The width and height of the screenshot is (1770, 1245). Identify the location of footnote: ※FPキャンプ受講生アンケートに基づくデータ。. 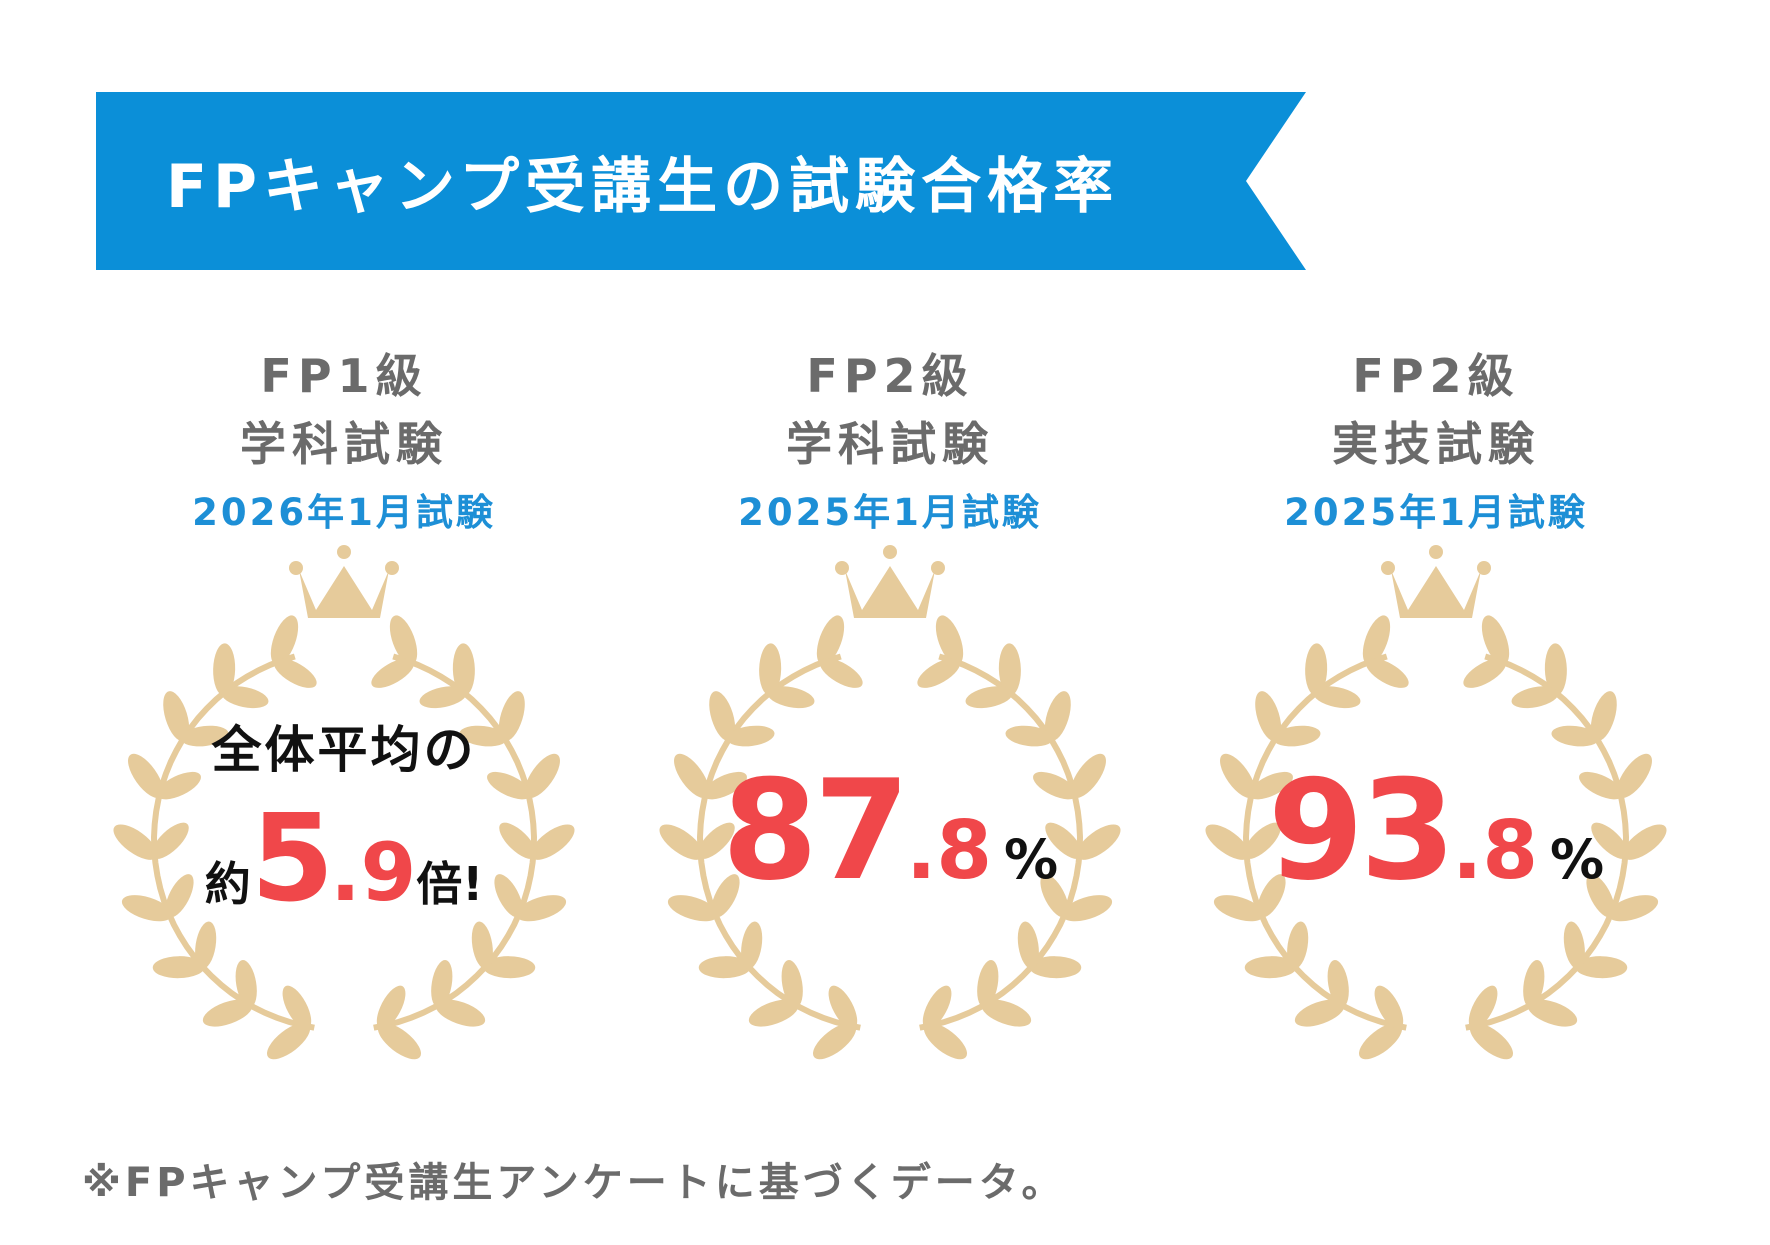
(574, 1183).